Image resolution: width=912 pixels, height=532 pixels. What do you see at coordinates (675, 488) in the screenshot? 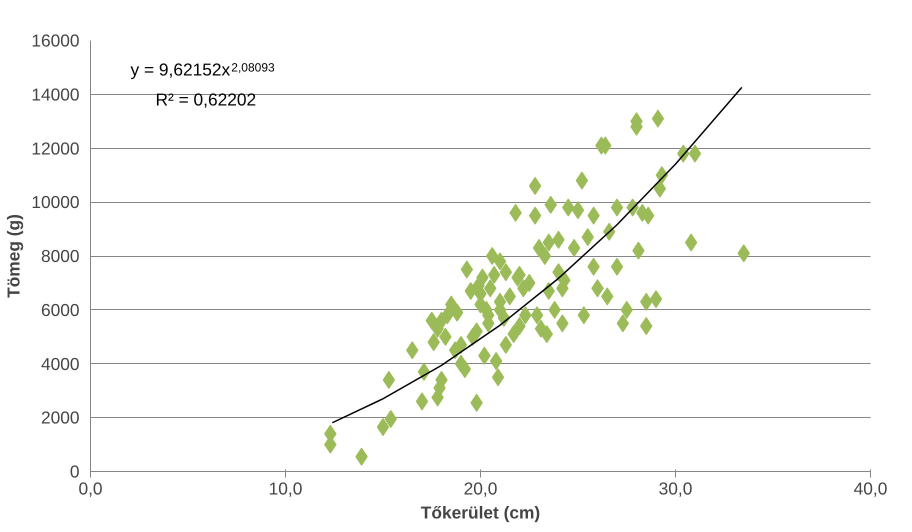
I see `x-tick-label: 30,0` at bounding box center [675, 488].